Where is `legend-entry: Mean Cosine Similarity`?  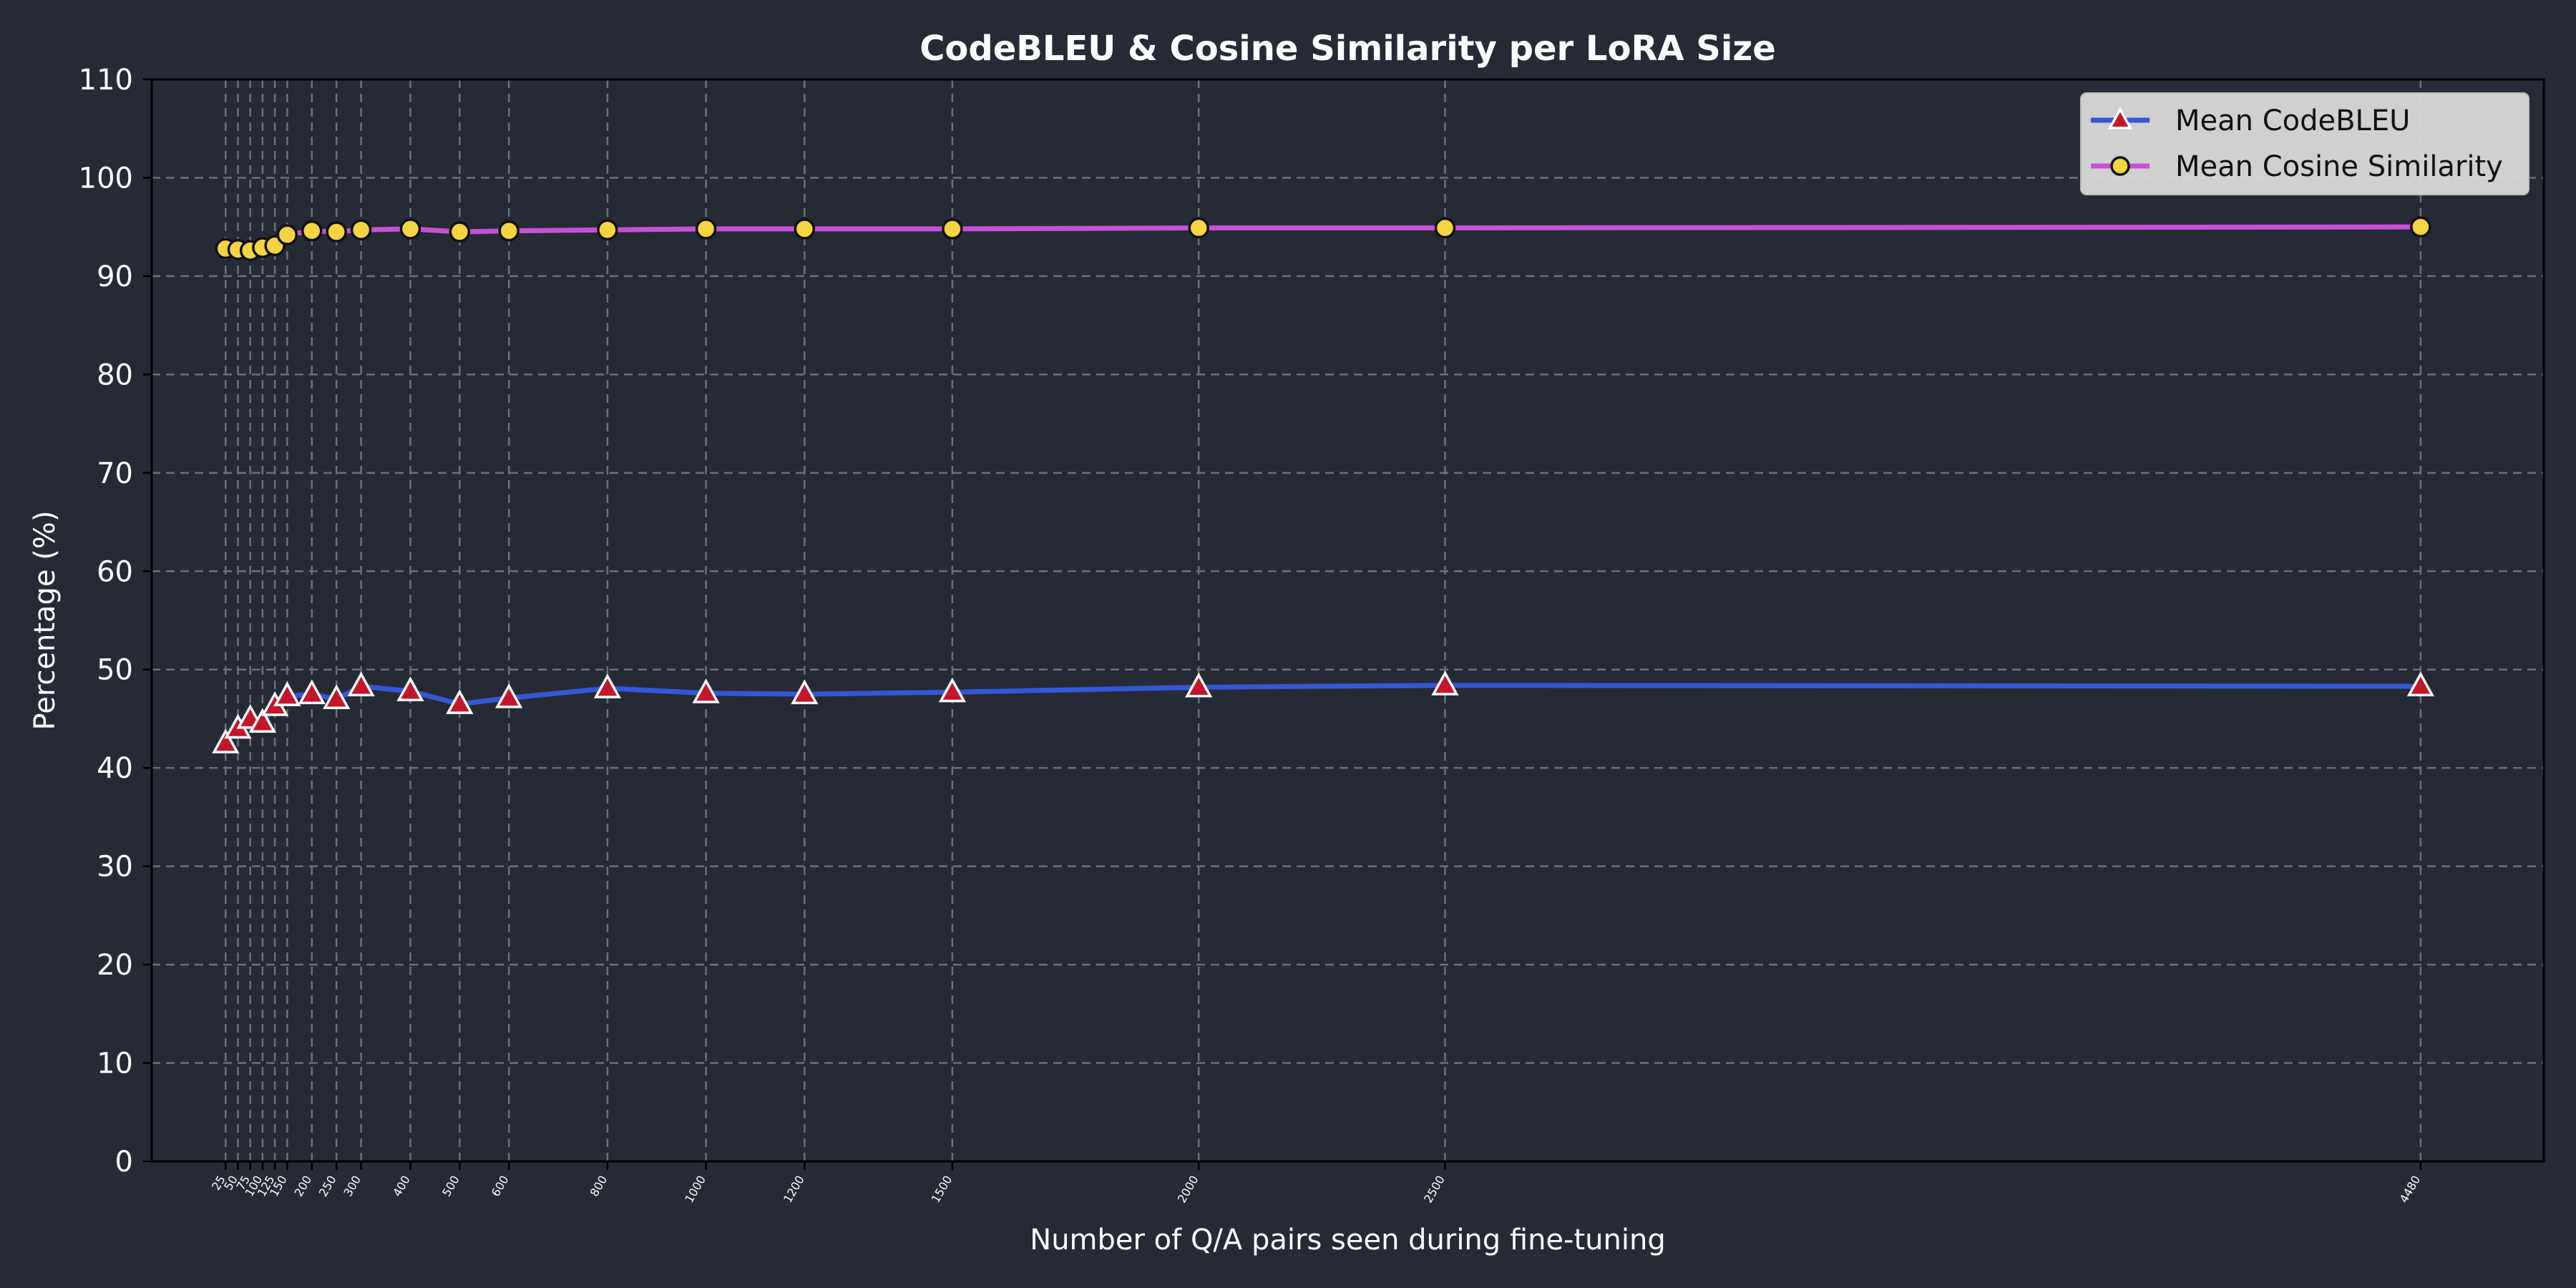
legend-entry: Mean Cosine Similarity is located at coordinates (2297, 166).